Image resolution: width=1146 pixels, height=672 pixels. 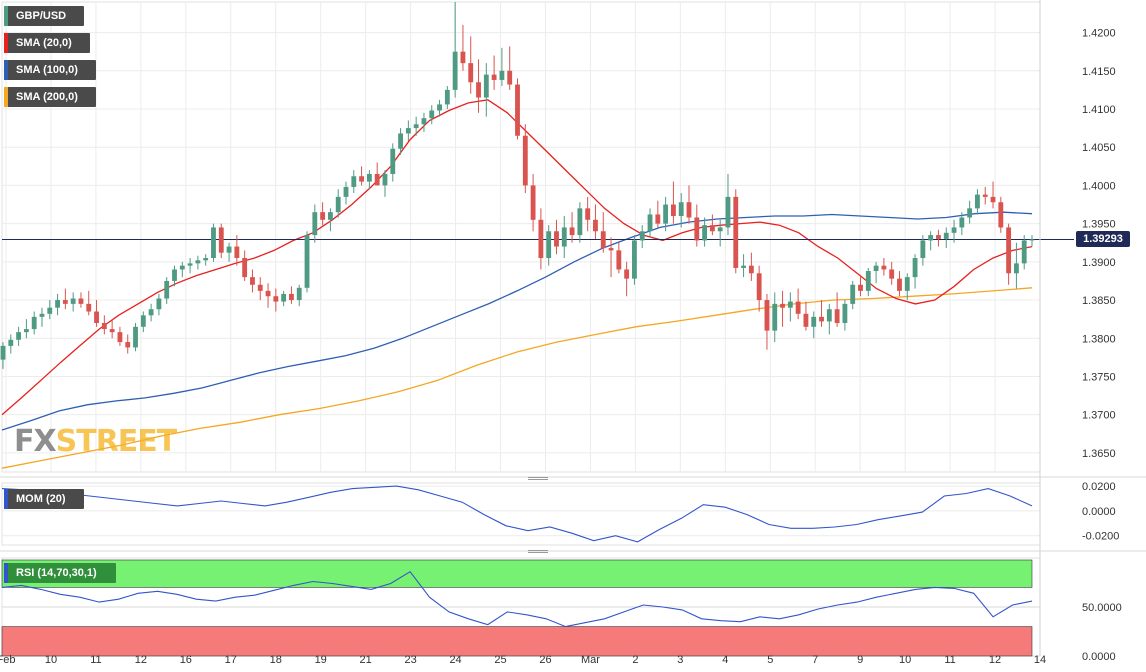 I want to click on rsi-zones, so click(x=520, y=608).